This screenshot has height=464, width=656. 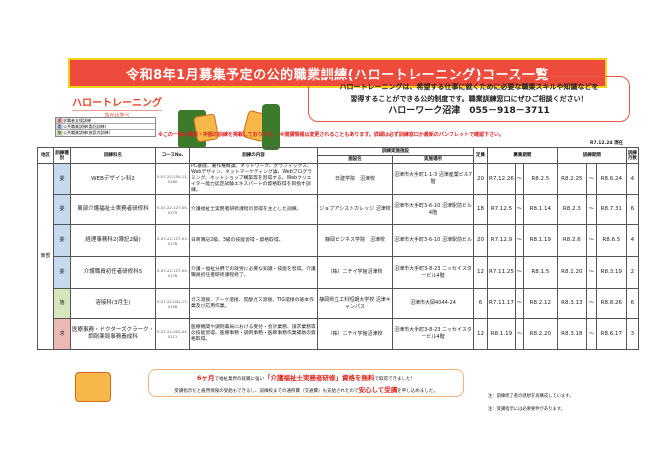 I want to click on recruit-start: R7.12.9, so click(x=501, y=240).